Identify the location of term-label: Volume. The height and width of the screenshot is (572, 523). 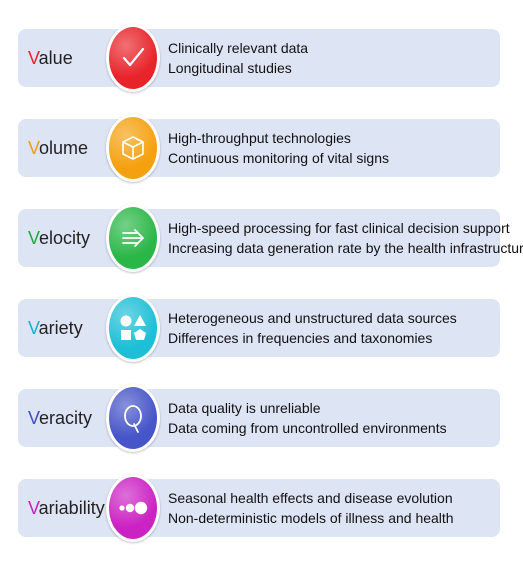
(58, 148).